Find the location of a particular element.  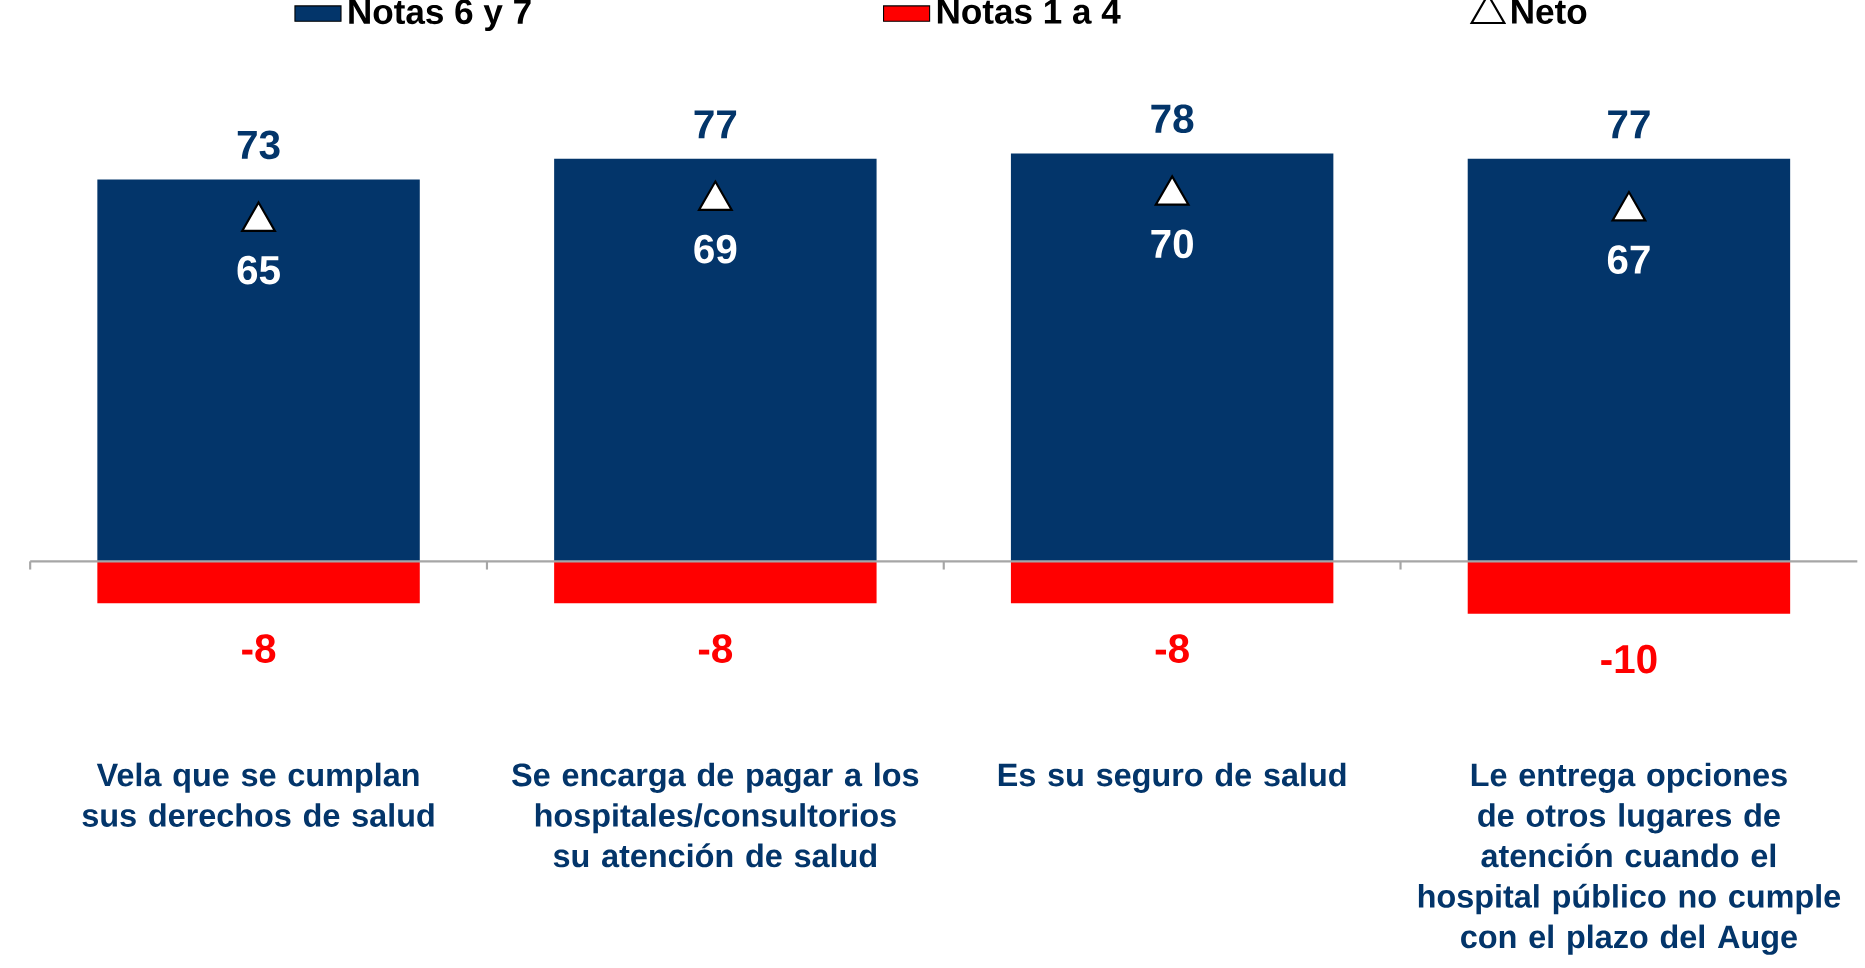

data-label: -10 is located at coordinates (1629, 659).